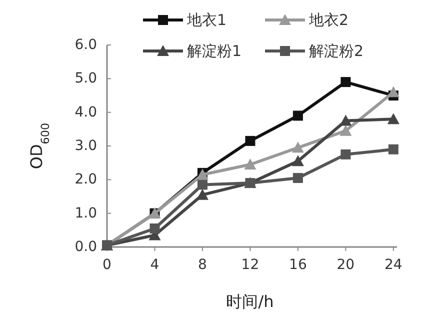 The width and height of the screenshot is (429, 326). Describe the element at coordinates (328, 20) in the screenshot. I see `legend-label: 地衣2` at that location.